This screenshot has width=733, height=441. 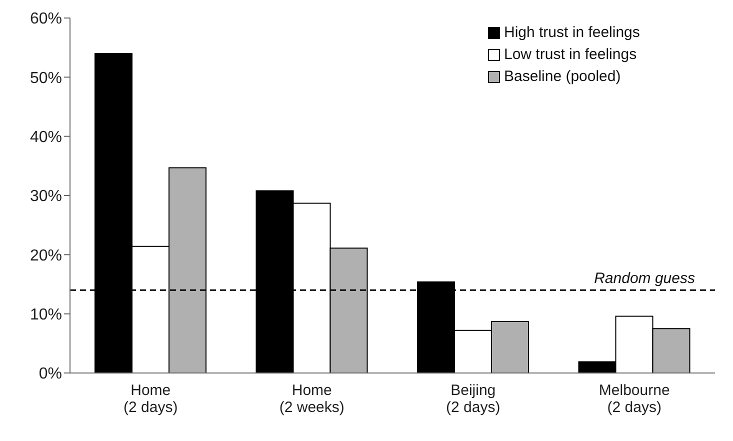 What do you see at coordinates (46, 255) in the screenshot?
I see `y-tick-label: 20%` at bounding box center [46, 255].